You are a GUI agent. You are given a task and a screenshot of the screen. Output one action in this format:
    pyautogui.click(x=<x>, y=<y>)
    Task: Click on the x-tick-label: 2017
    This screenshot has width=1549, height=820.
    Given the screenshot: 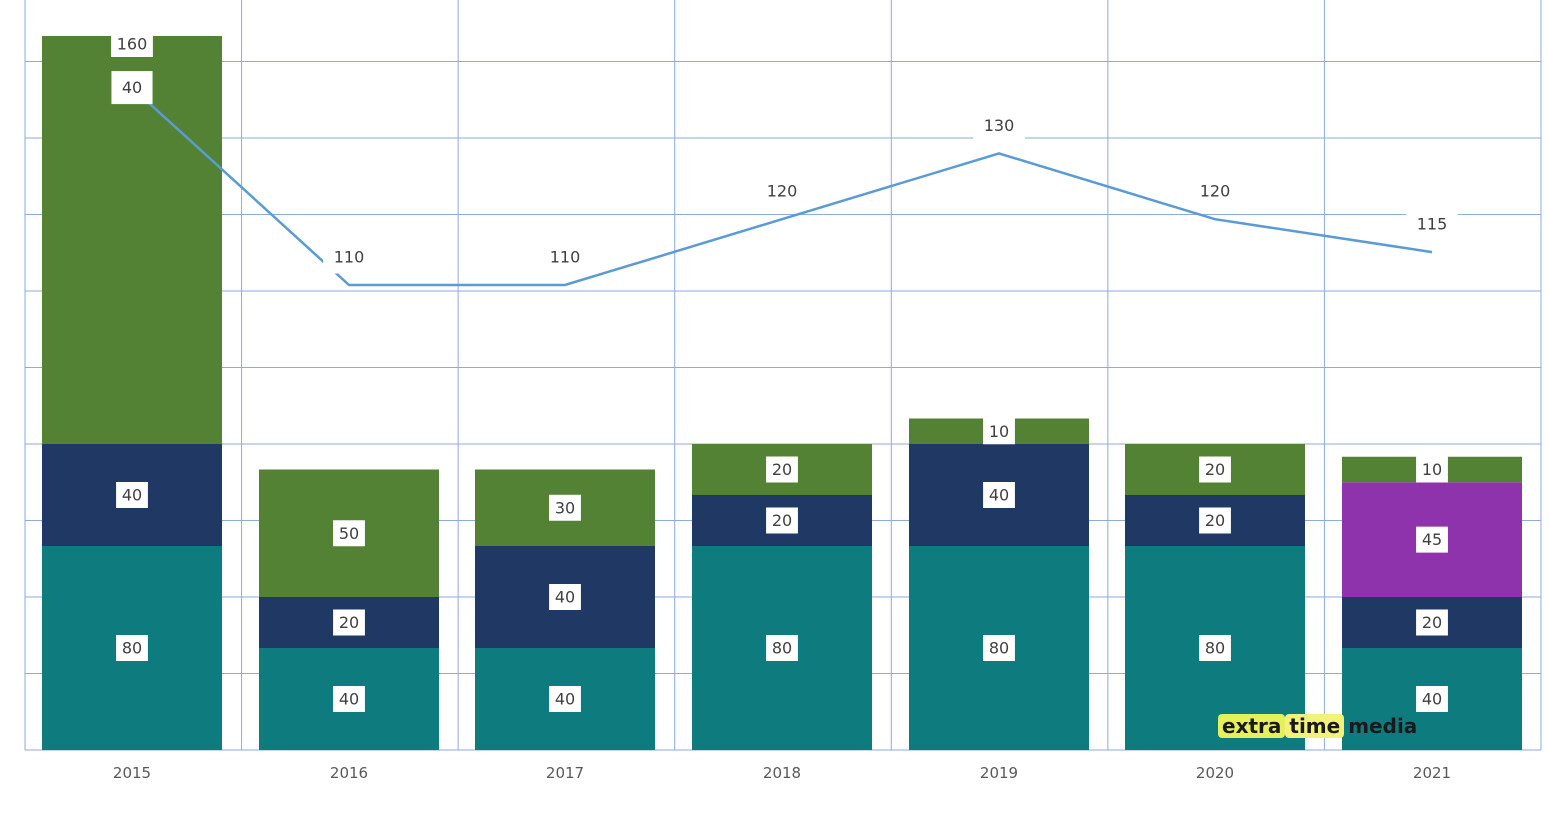 What is the action you would take?
    pyautogui.click(x=565, y=773)
    